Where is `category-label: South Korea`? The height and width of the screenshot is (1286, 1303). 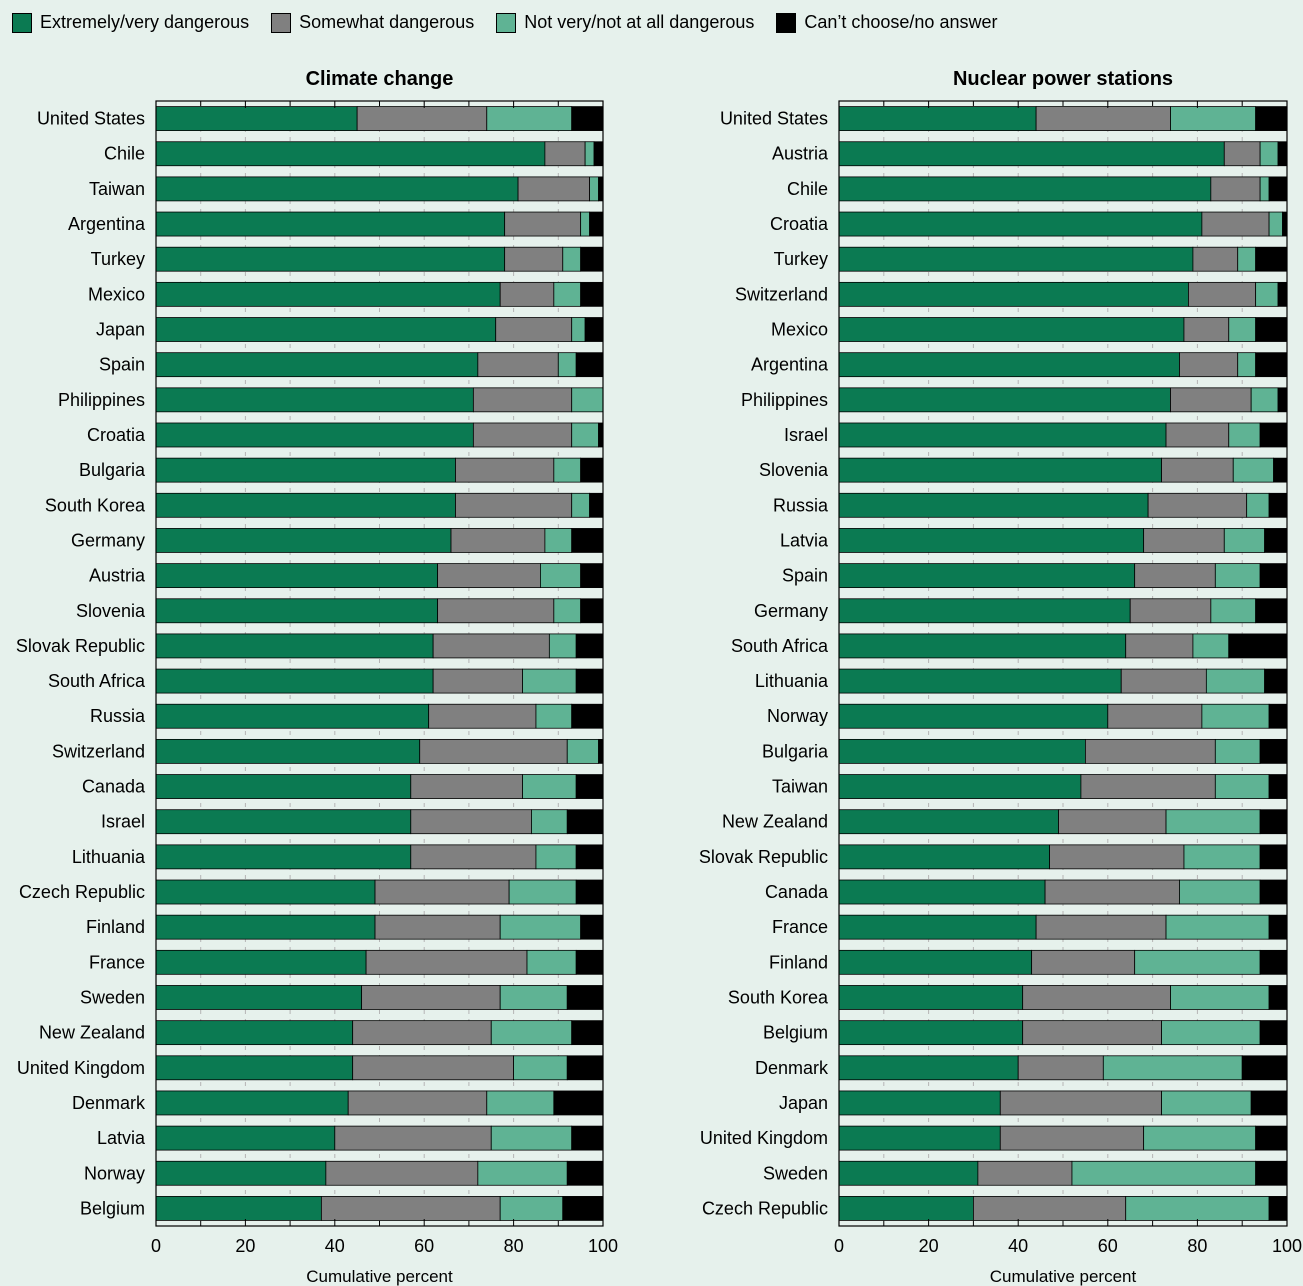 category-label: South Korea is located at coordinates (778, 997).